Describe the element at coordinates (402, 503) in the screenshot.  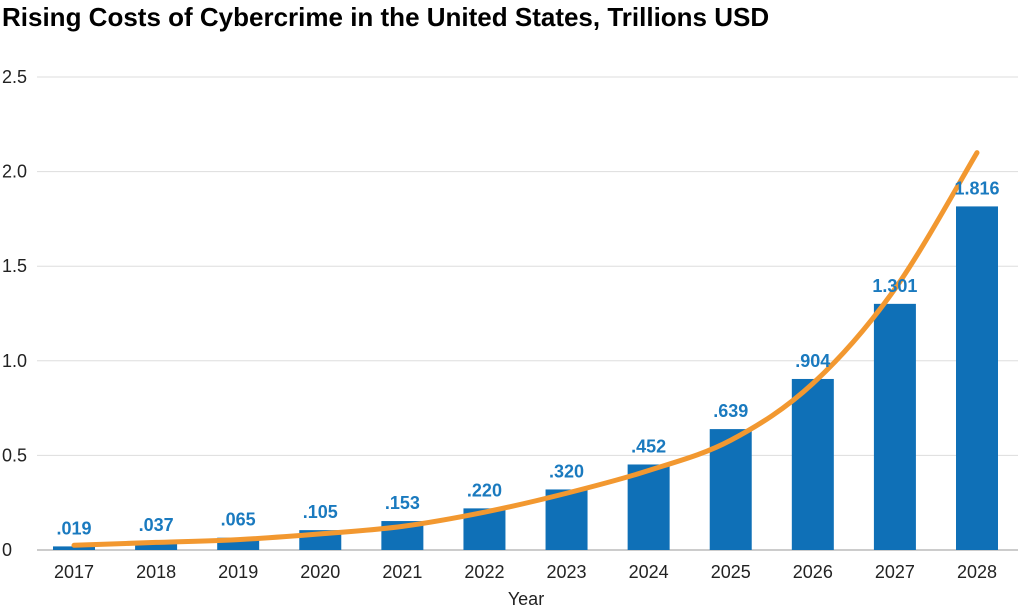
I see `data-label: .153` at that location.